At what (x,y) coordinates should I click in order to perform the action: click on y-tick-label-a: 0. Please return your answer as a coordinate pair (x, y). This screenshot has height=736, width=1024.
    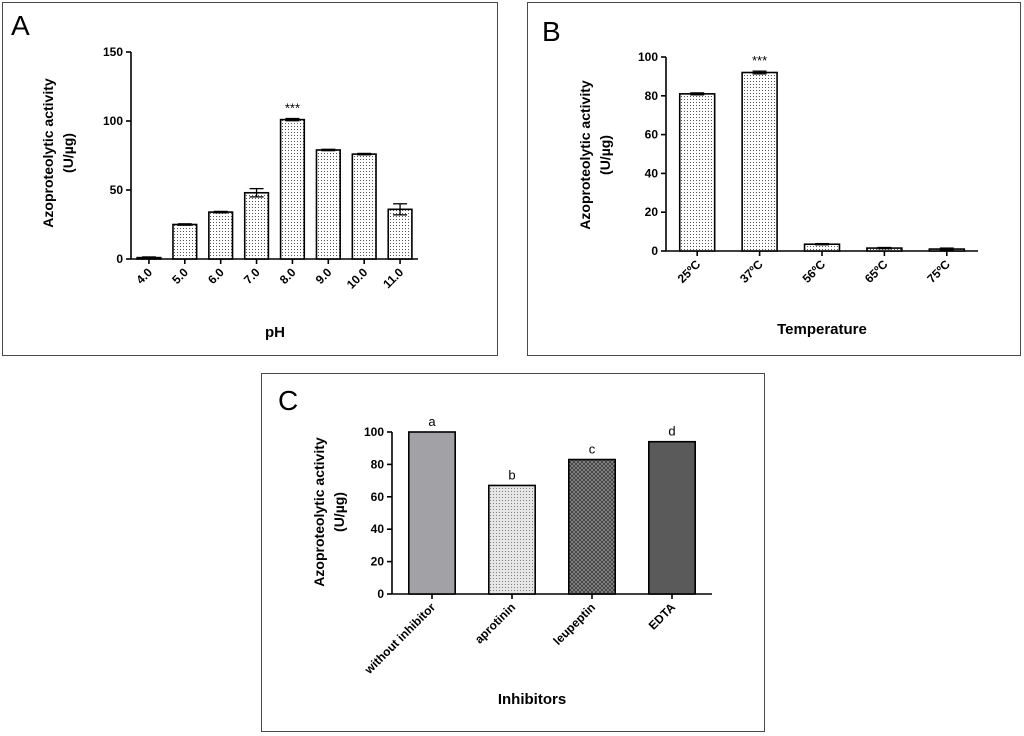
    Looking at the image, I should click on (119, 259).